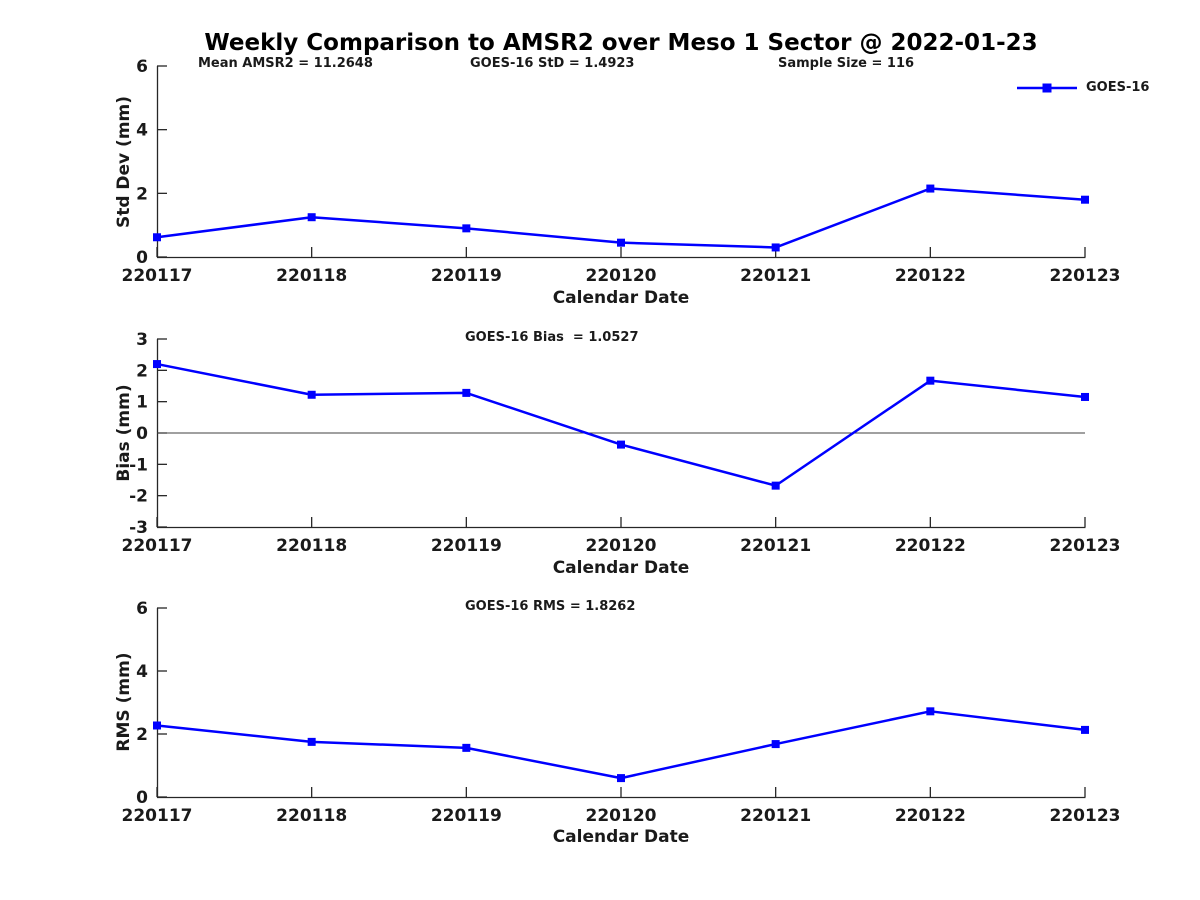  What do you see at coordinates (621, 837) in the screenshot?
I see `rms-xlabel: Calendar Date` at bounding box center [621, 837].